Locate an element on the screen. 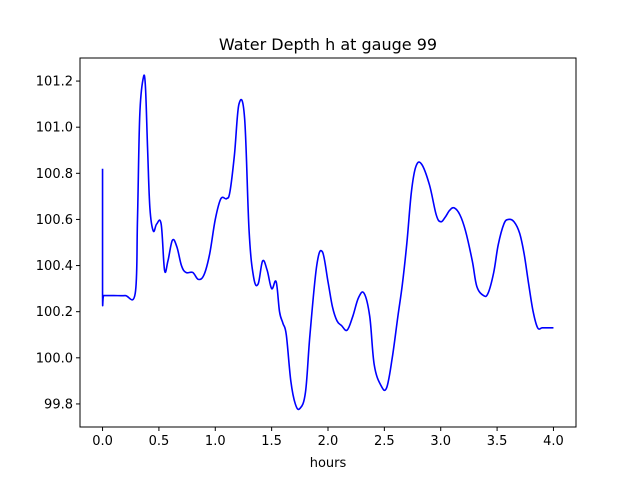 The width and height of the screenshot is (640, 480). chart-title: Water Depth h at gauge 99 is located at coordinates (328, 44).